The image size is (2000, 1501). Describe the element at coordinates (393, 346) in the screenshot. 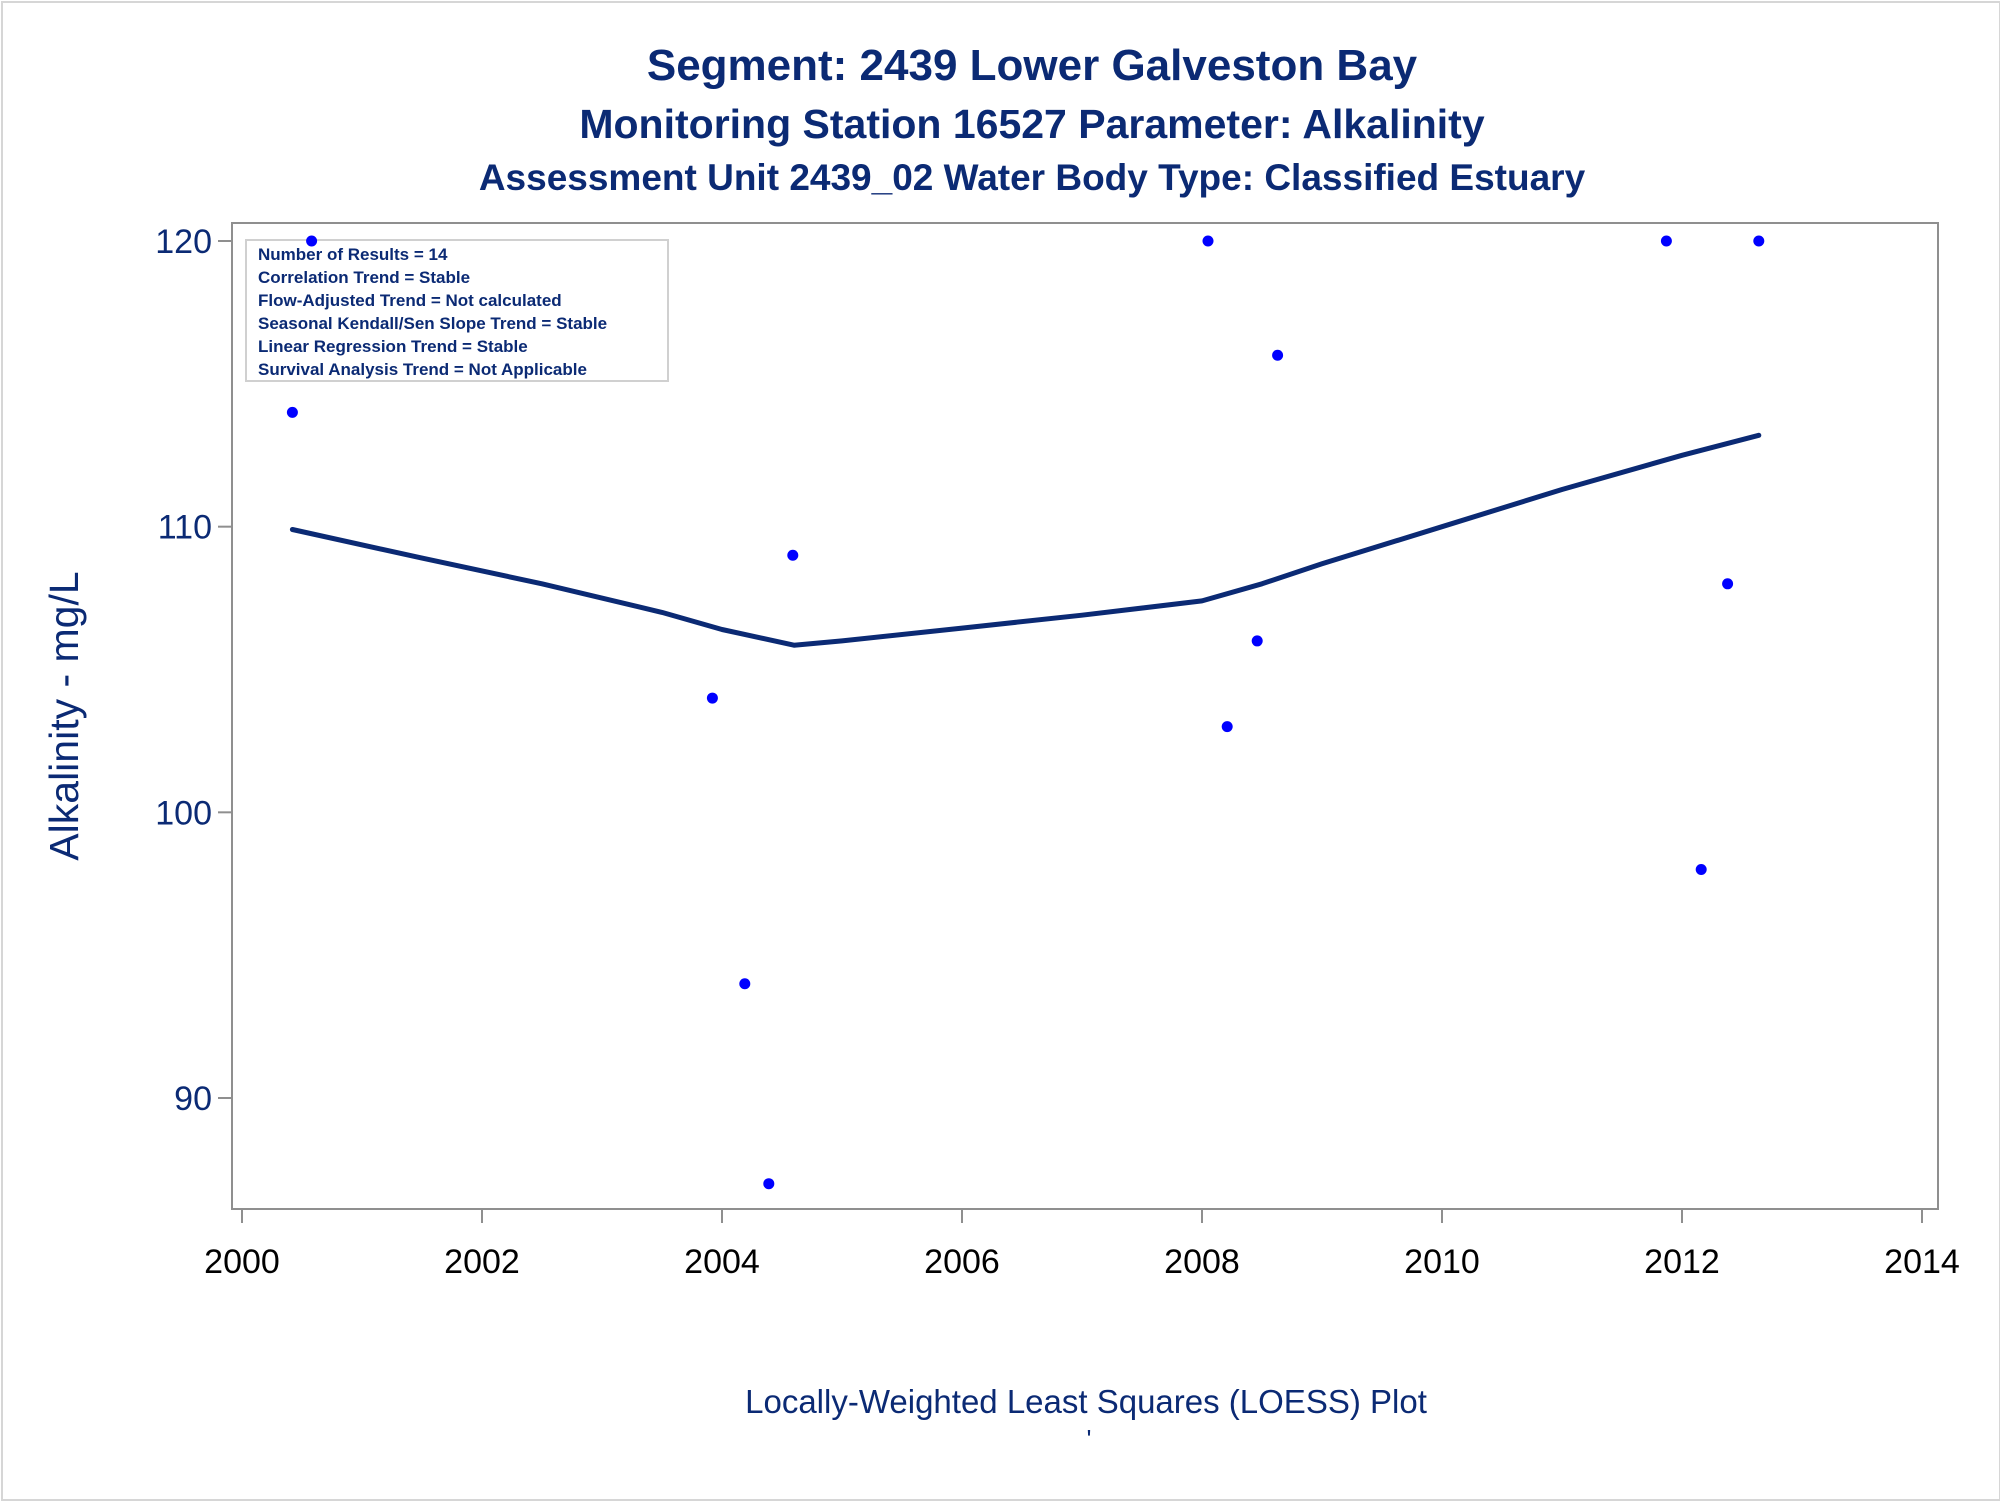

I see `stats-line: Linear Regression Trend = Stable` at that location.